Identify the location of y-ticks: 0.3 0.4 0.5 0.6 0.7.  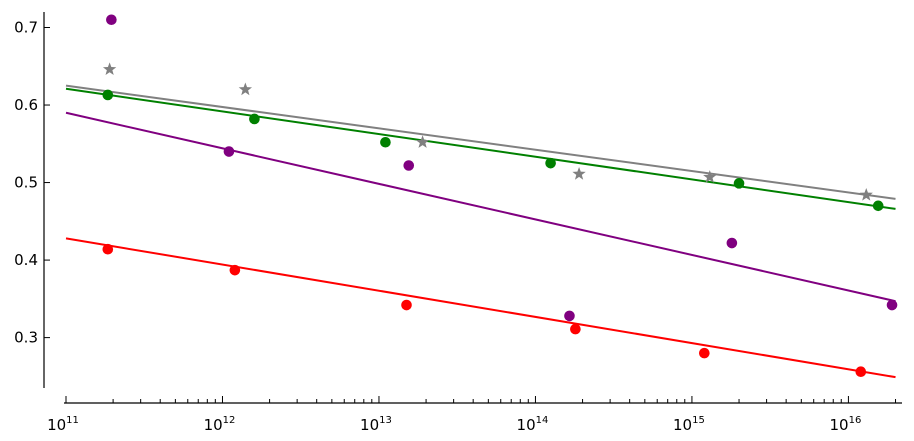
(32, 183).